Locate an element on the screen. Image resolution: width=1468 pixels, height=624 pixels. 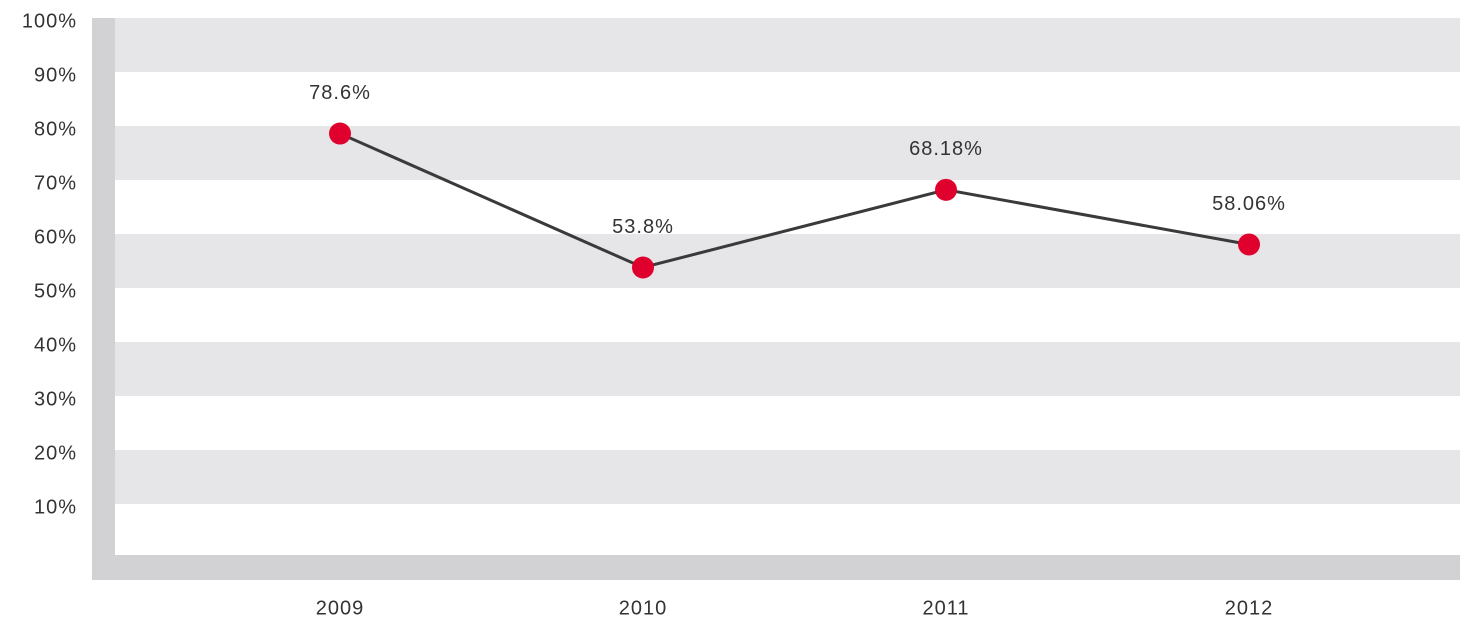
y-tick-label: 30% is located at coordinates (55, 399).